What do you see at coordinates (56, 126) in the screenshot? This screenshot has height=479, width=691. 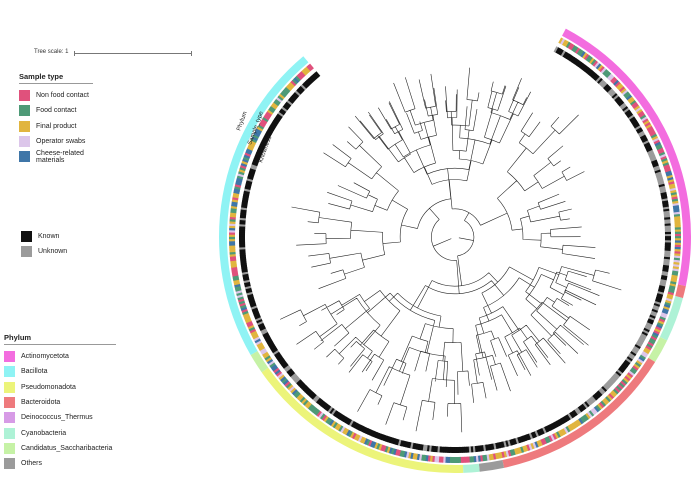 I see `sample-type-legend-label: Final product` at bounding box center [56, 126].